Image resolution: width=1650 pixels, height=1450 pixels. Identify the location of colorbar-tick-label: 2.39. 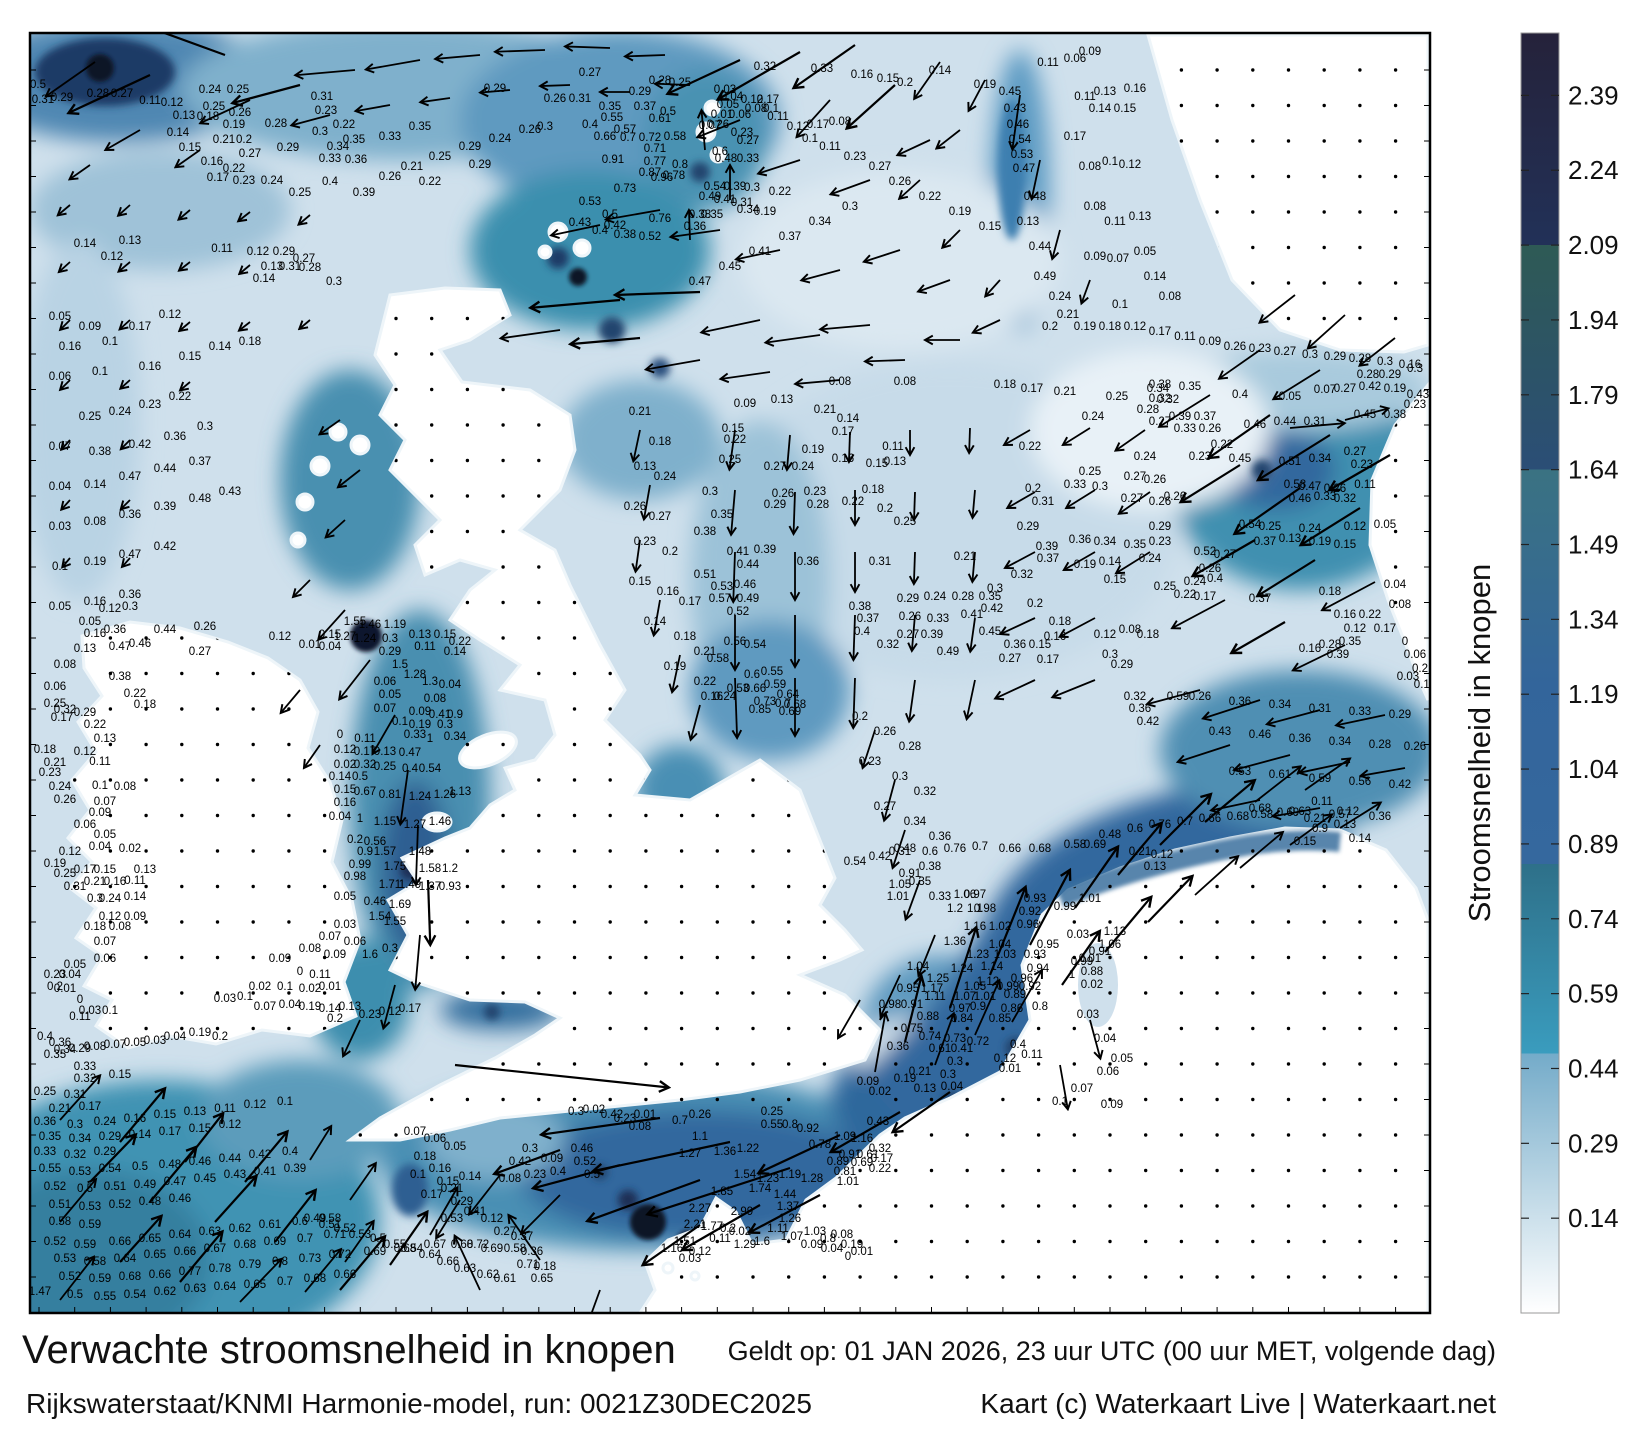
(1593, 95).